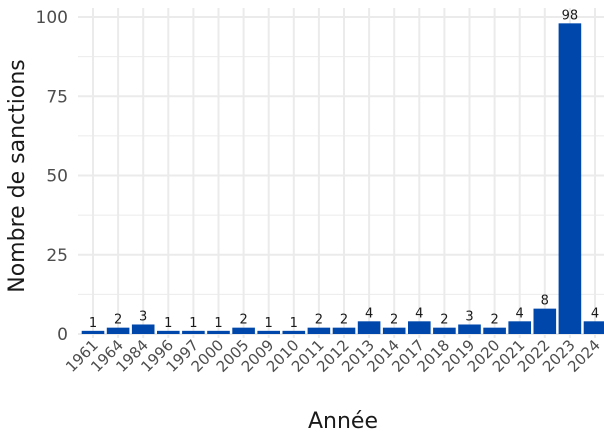 Image resolution: width=604 pixels, height=434 pixels. What do you see at coordinates (343, 421) in the screenshot?
I see `x-axis-title: Année` at bounding box center [343, 421].